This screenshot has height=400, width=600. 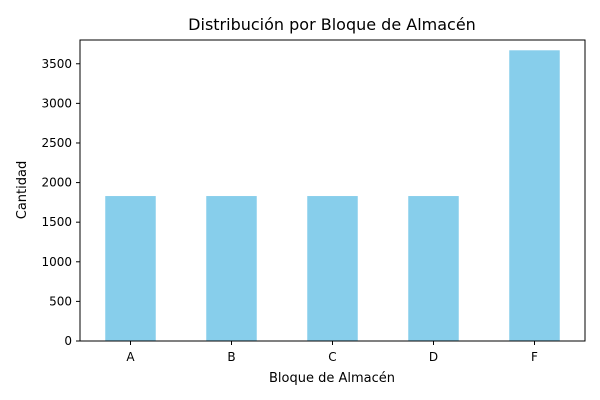 I want to click on y-tick-label-1500: 1500, so click(x=56, y=222).